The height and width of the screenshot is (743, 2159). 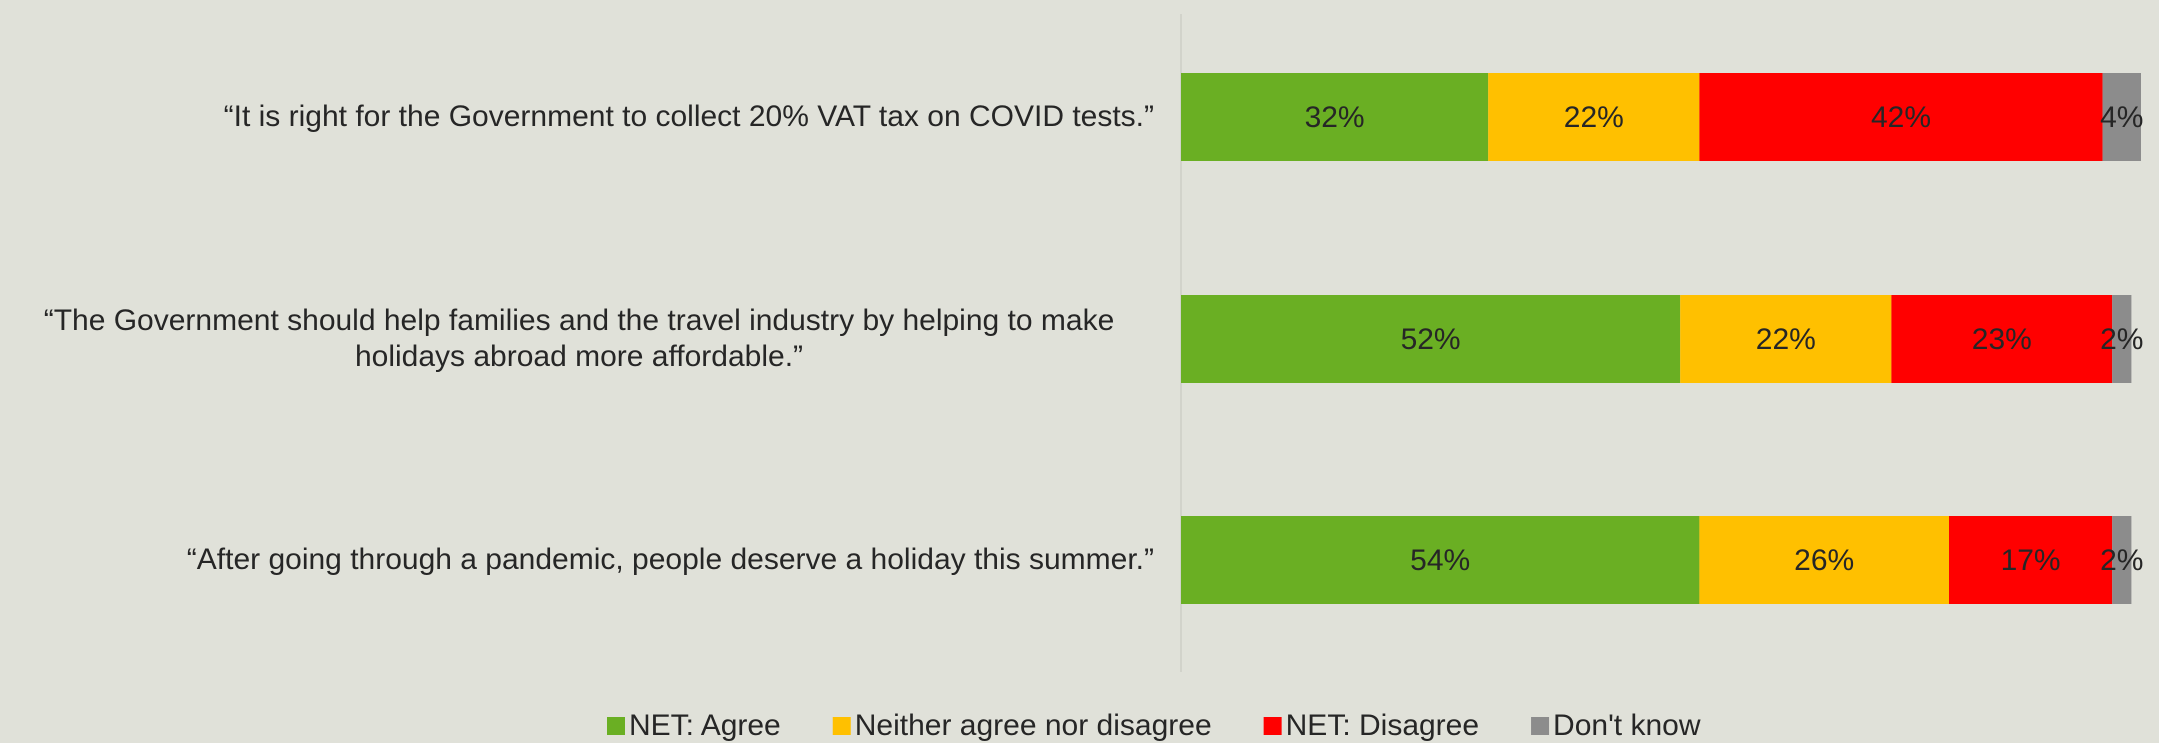 What do you see at coordinates (1033, 725) in the screenshot?
I see `legend-label: Neither agree nor disagree` at bounding box center [1033, 725].